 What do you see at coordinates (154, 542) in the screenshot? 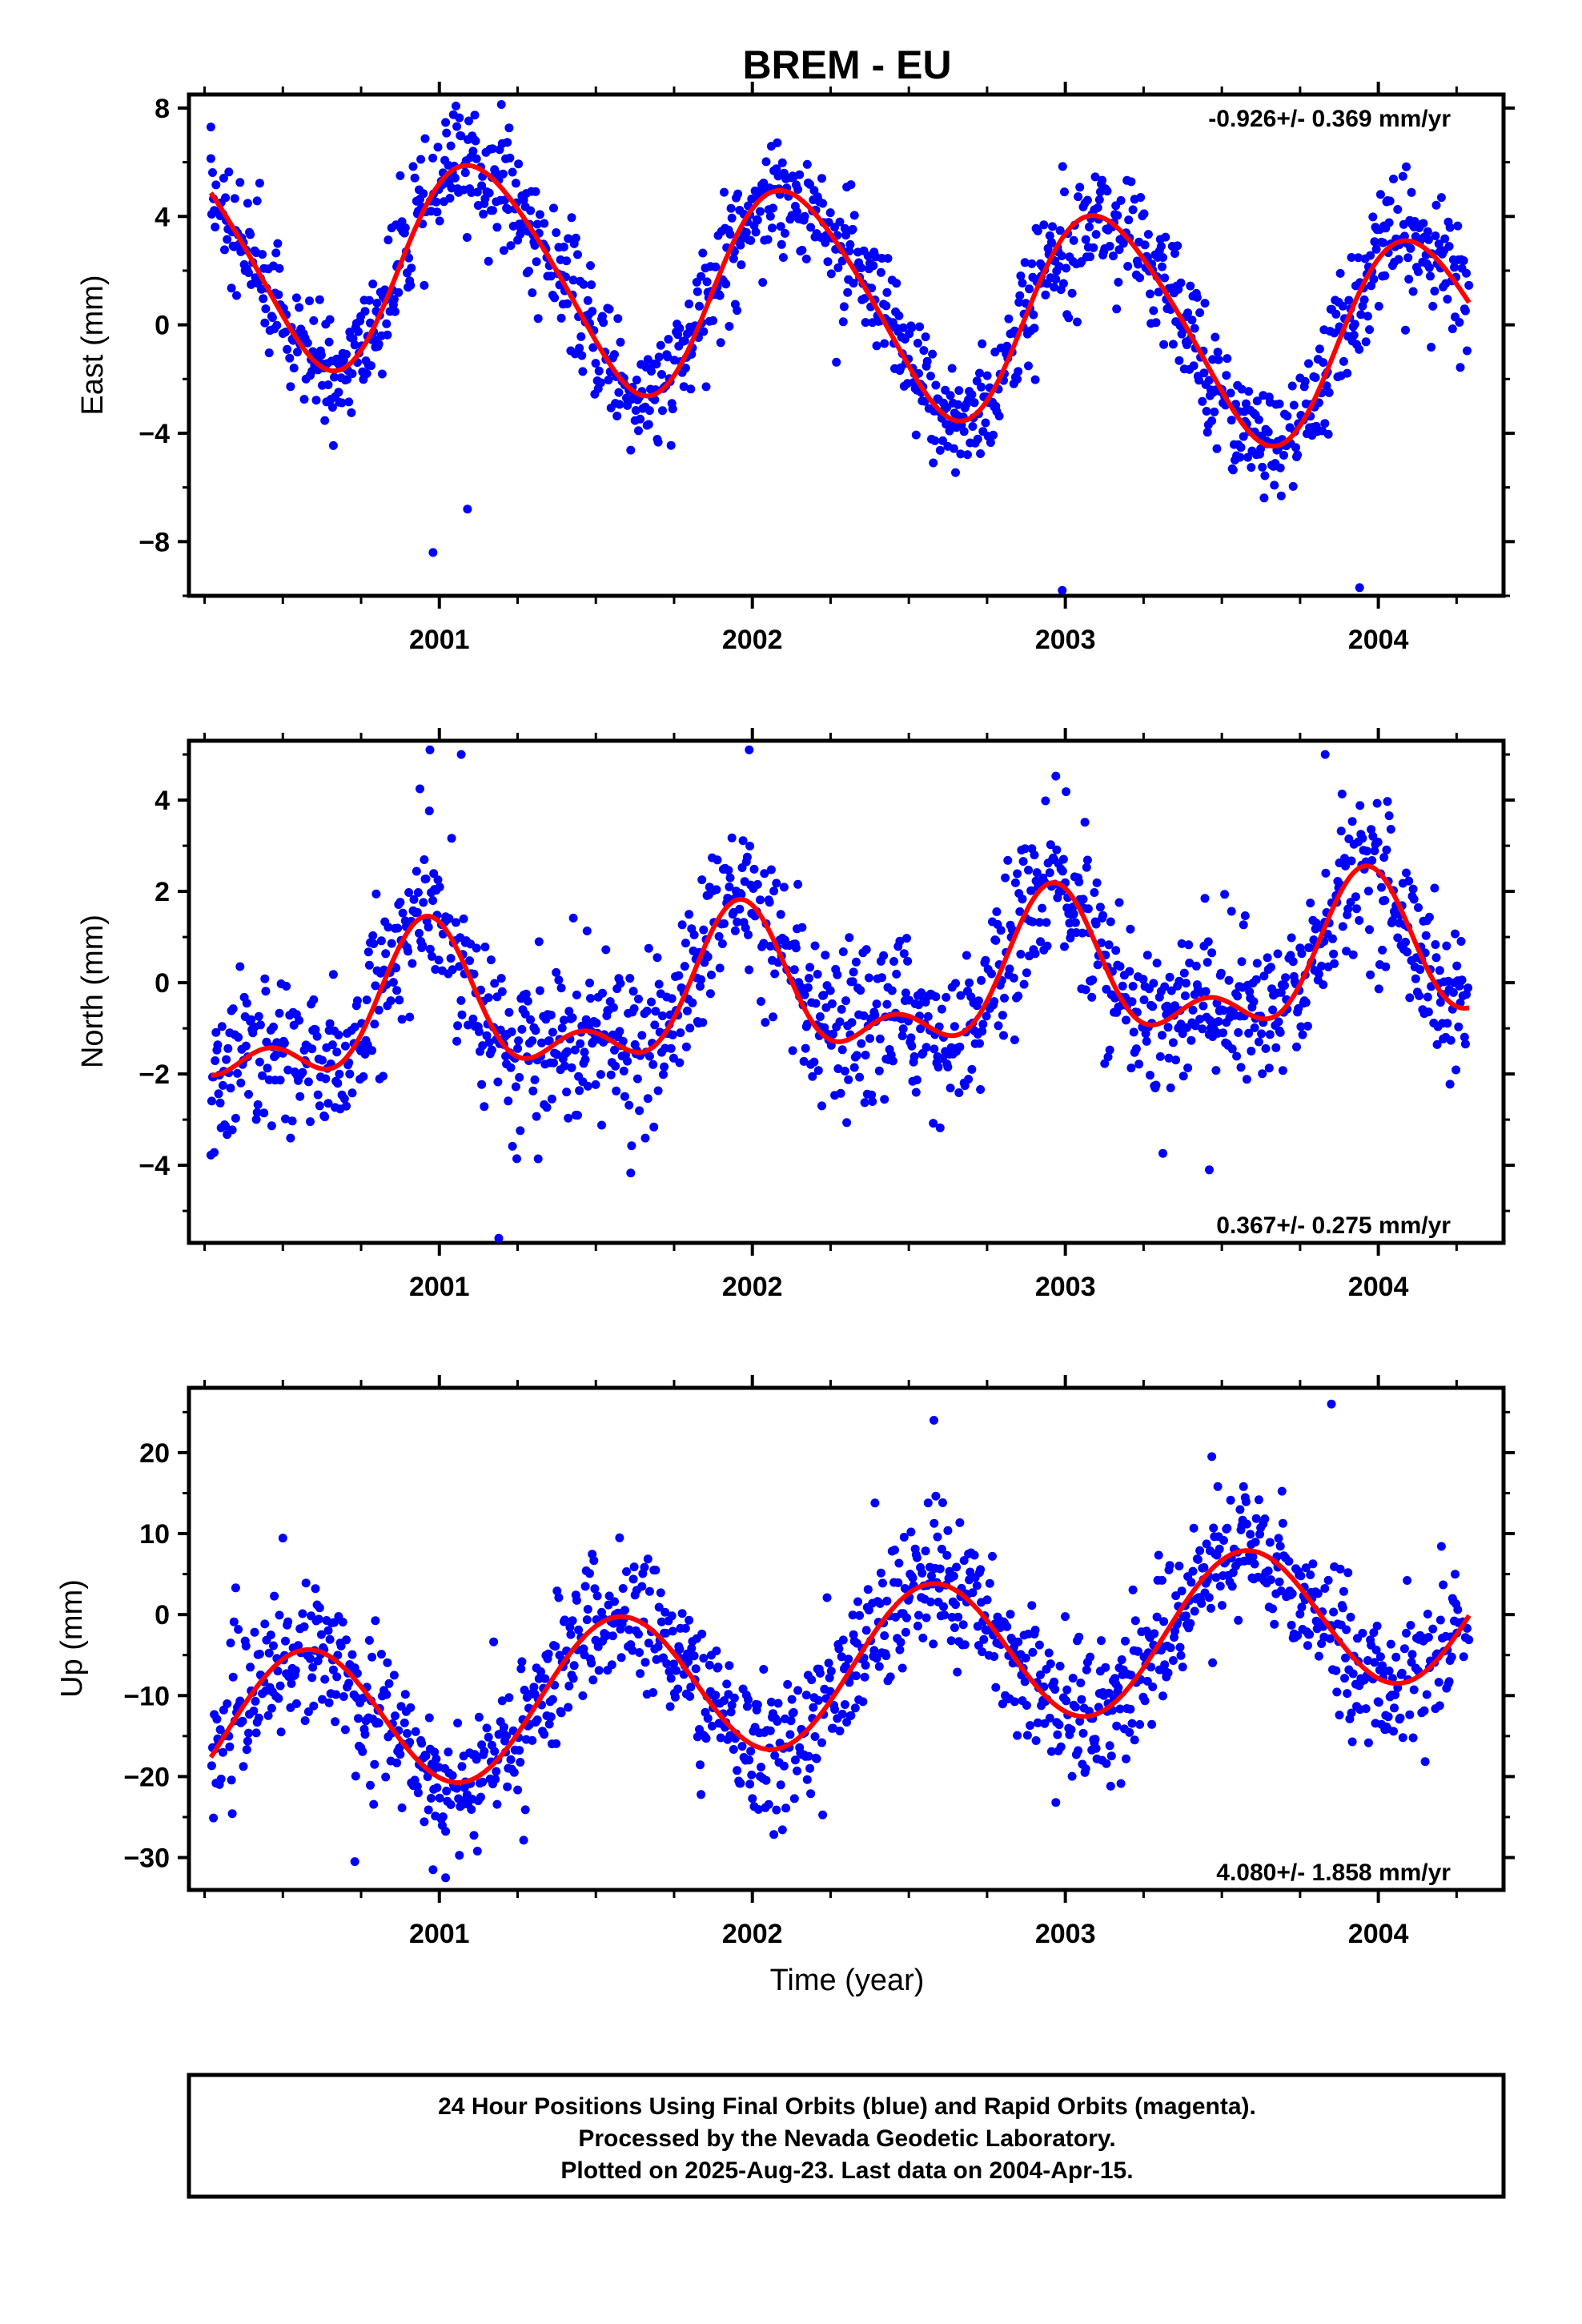
I see `ytick-label: −8` at bounding box center [154, 542].